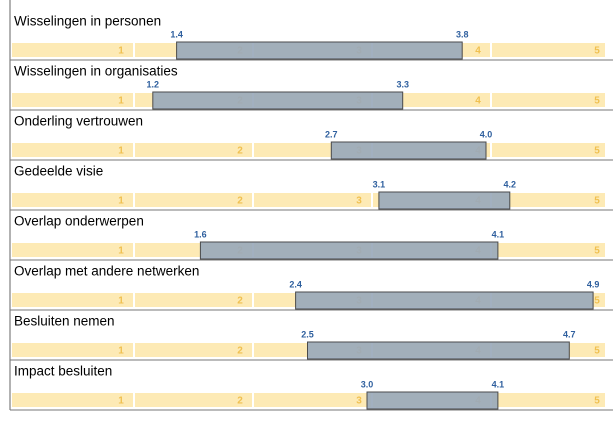 The width and height of the screenshot is (613, 422). I want to click on panel-title: Impact besluiten, so click(63, 371).